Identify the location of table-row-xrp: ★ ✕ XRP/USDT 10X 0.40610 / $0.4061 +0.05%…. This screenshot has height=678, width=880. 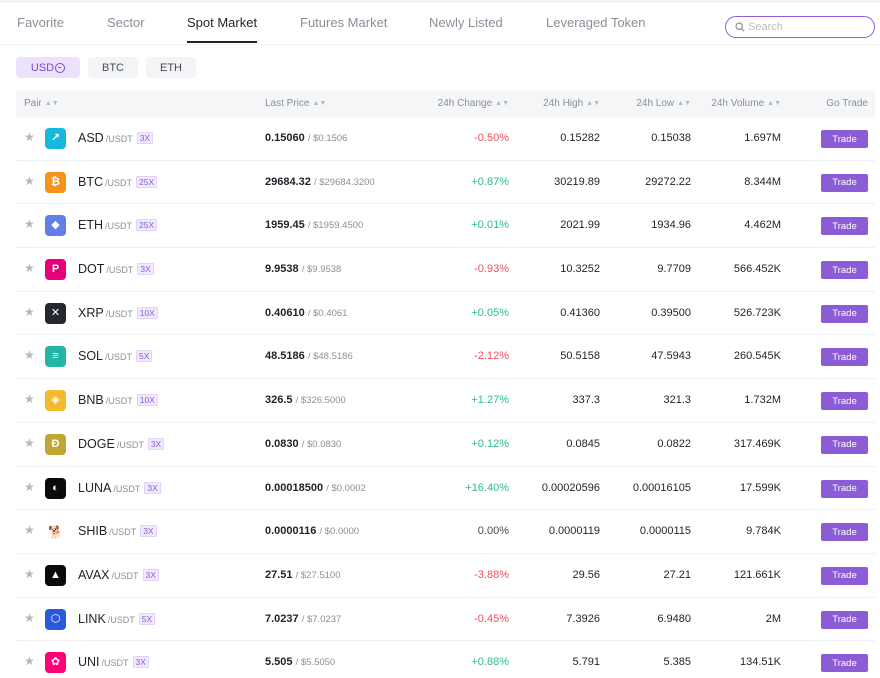
(445, 314).